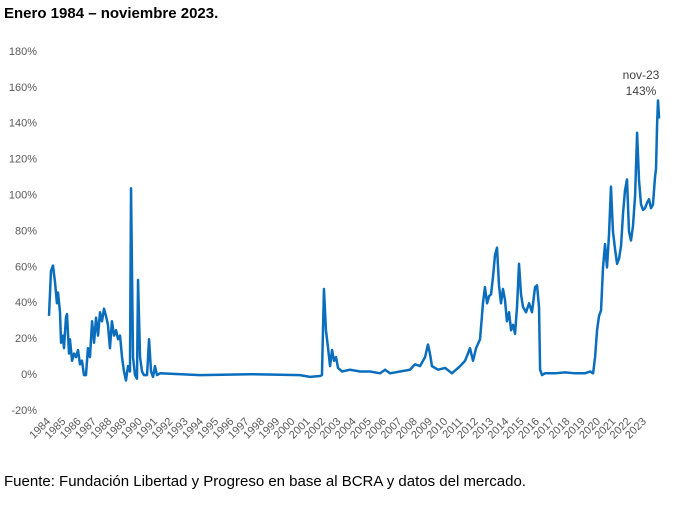 This screenshot has width=680, height=512. I want to click on chart-title: Enero 1984 – noviembre 2023., so click(111, 13).